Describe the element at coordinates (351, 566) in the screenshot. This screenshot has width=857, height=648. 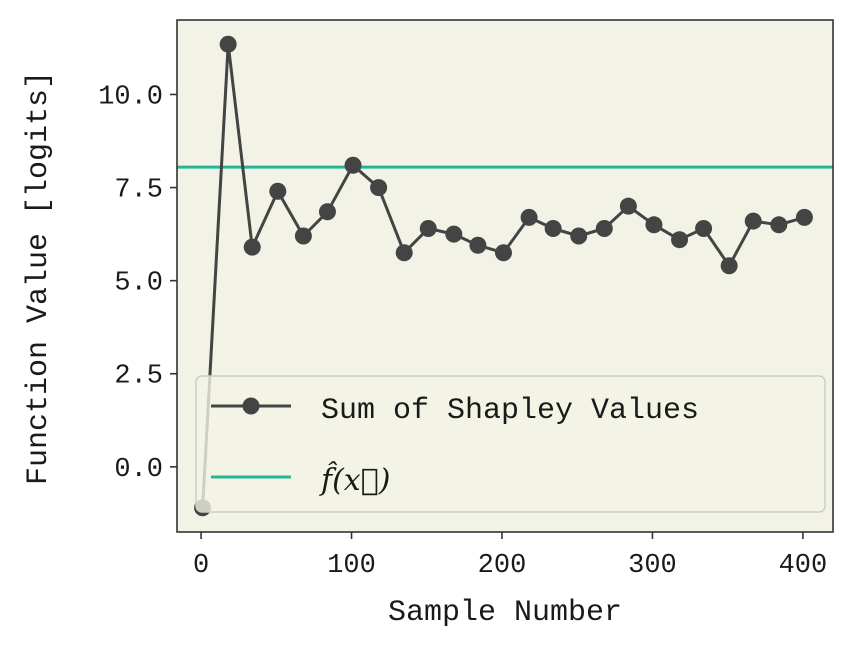
I see `x-tick-label: 100` at that location.